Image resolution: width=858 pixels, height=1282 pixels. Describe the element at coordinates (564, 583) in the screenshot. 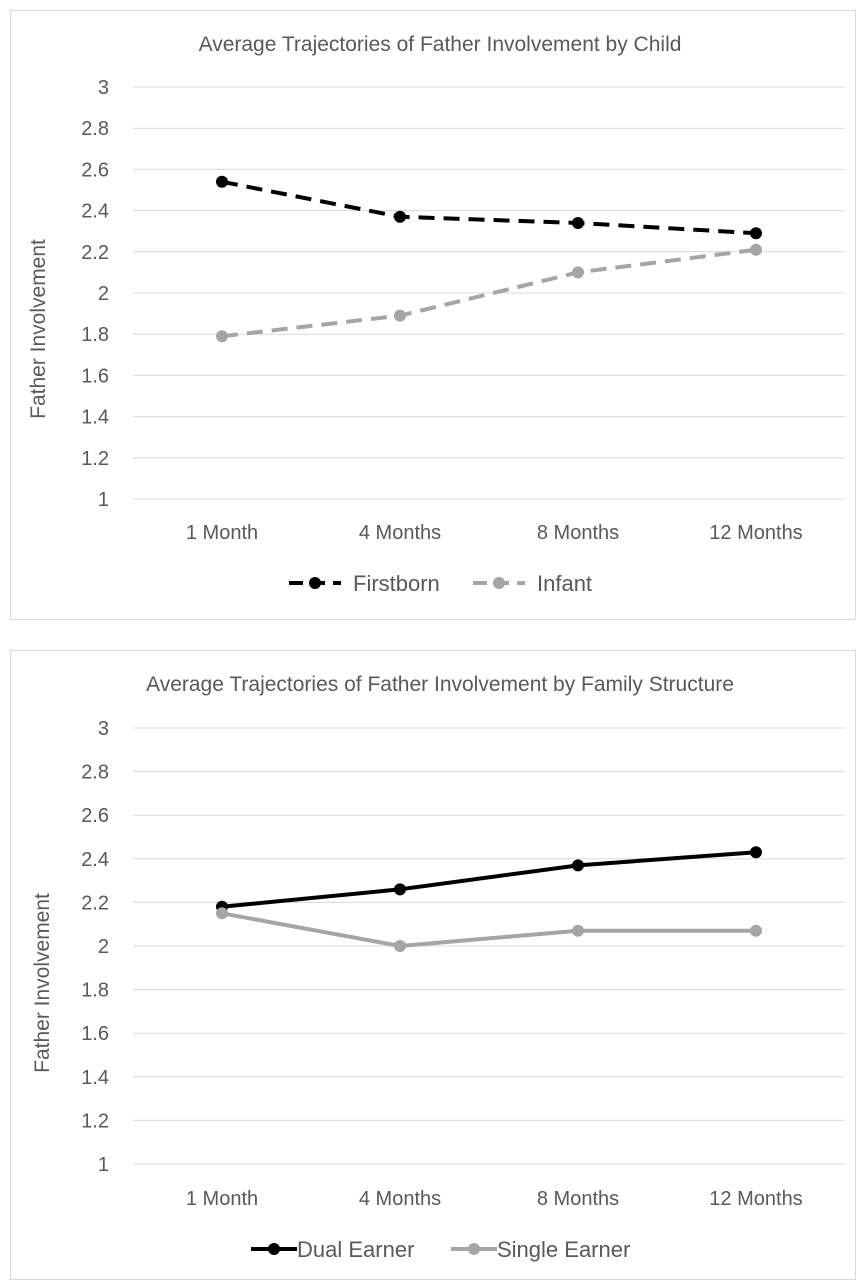

I see `legend-label: Infant` at that location.